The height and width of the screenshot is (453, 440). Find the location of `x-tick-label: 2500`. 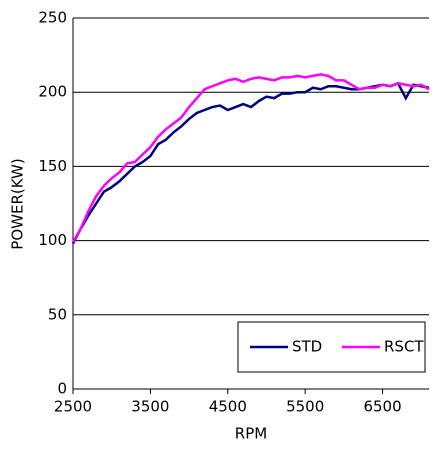

x-tick-label: 2500 is located at coordinates (73, 407).